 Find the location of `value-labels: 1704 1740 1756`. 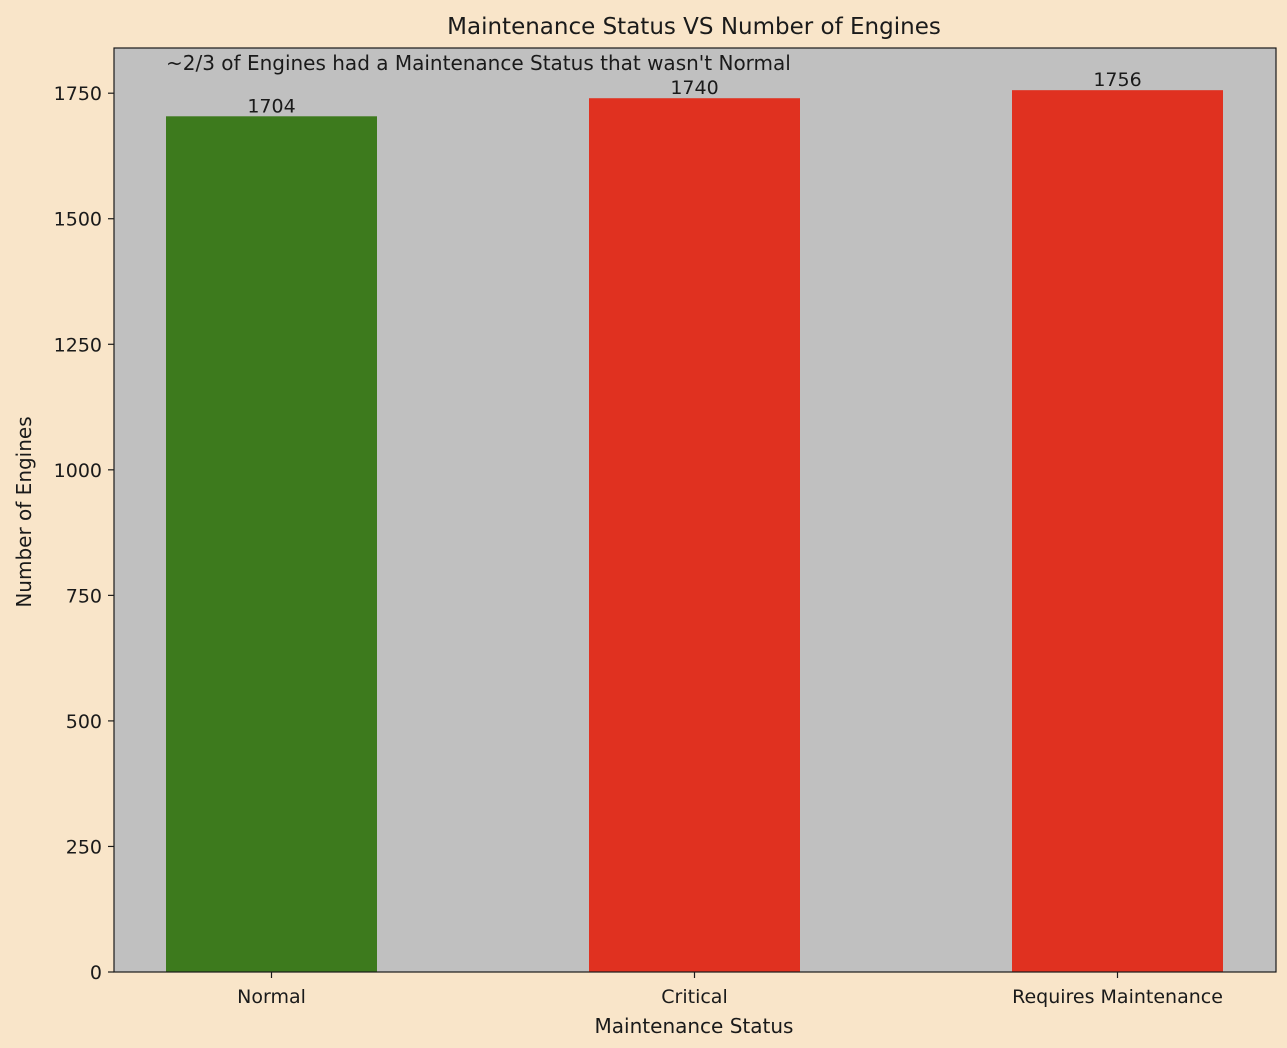

value-labels: 1704 1740 1756 is located at coordinates (694, 93).